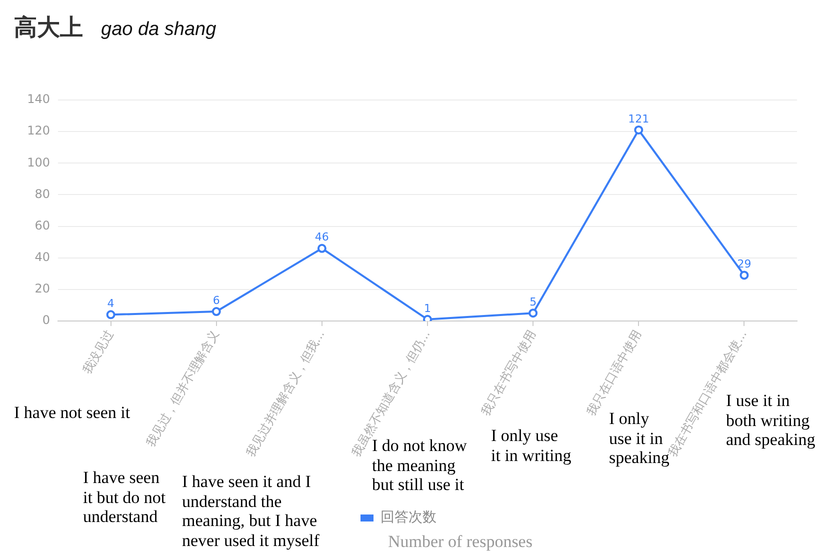 This screenshot has width=823, height=554. What do you see at coordinates (533, 301) in the screenshot?
I see `data-label: 5` at bounding box center [533, 301].